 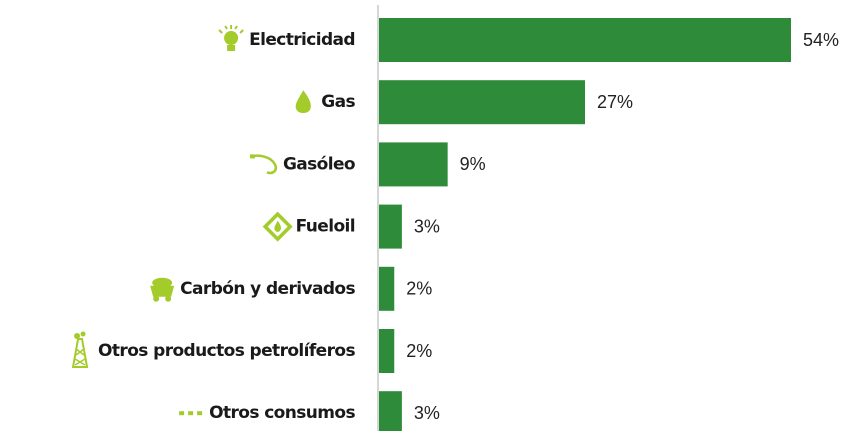 What do you see at coordinates (338, 102) in the screenshot?
I see `category-label: Gas` at bounding box center [338, 102].